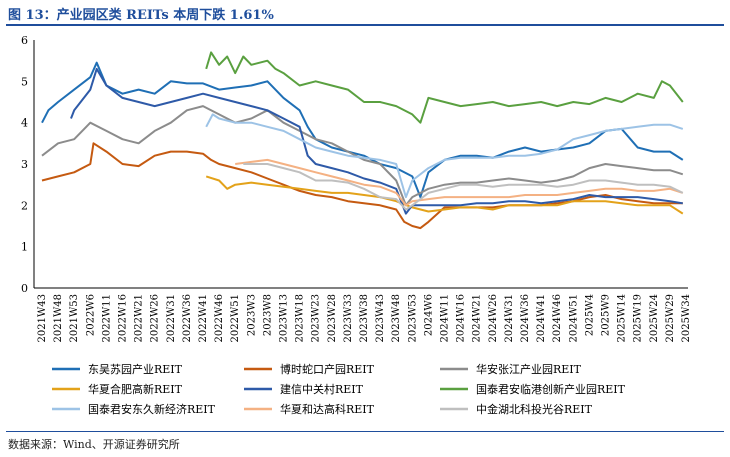  I want to click on y-tick-label: 2, so click(24, 205).